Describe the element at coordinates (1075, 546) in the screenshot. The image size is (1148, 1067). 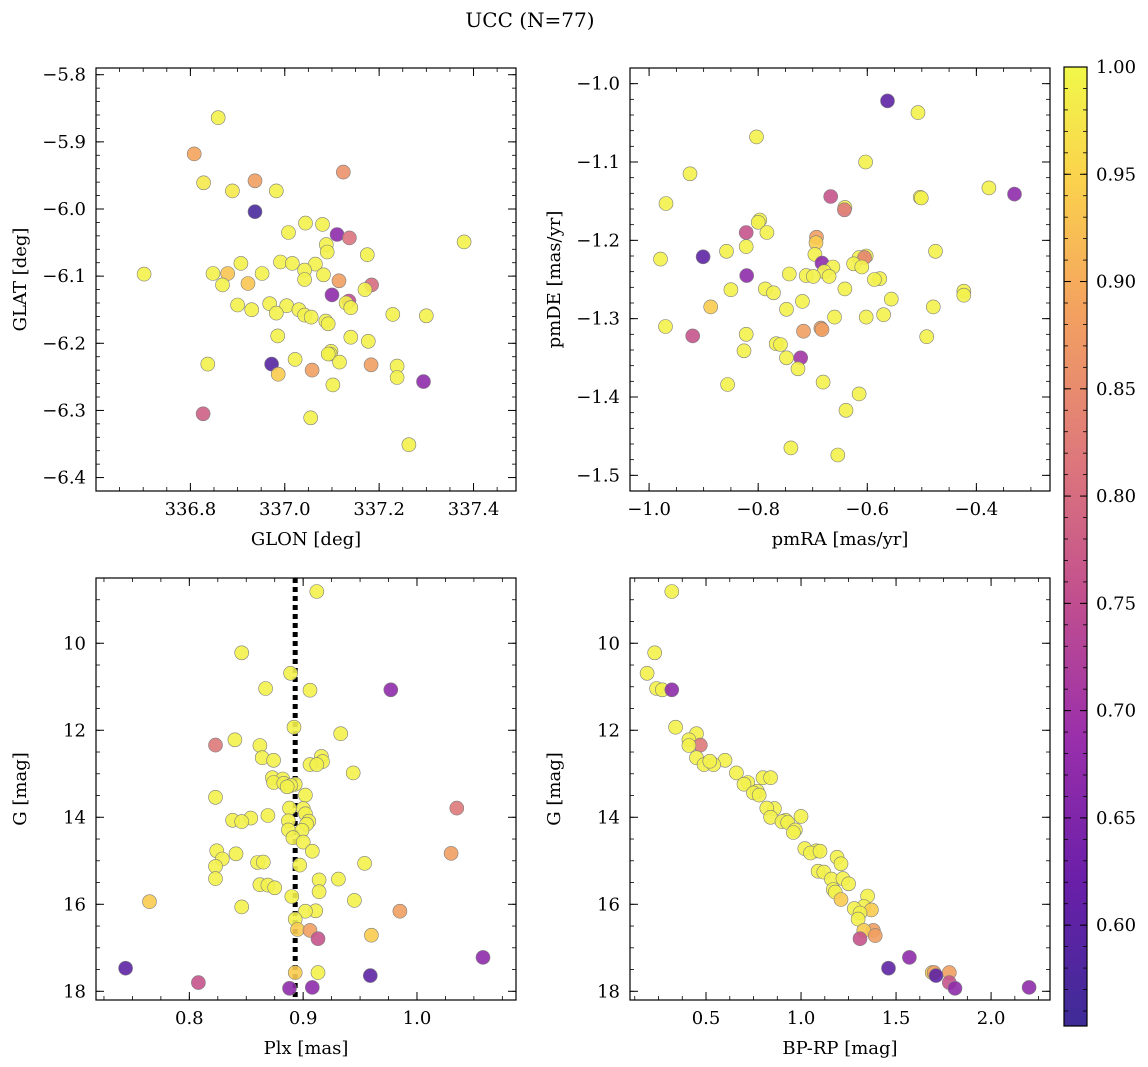
I see `colorbar-gradient` at that location.